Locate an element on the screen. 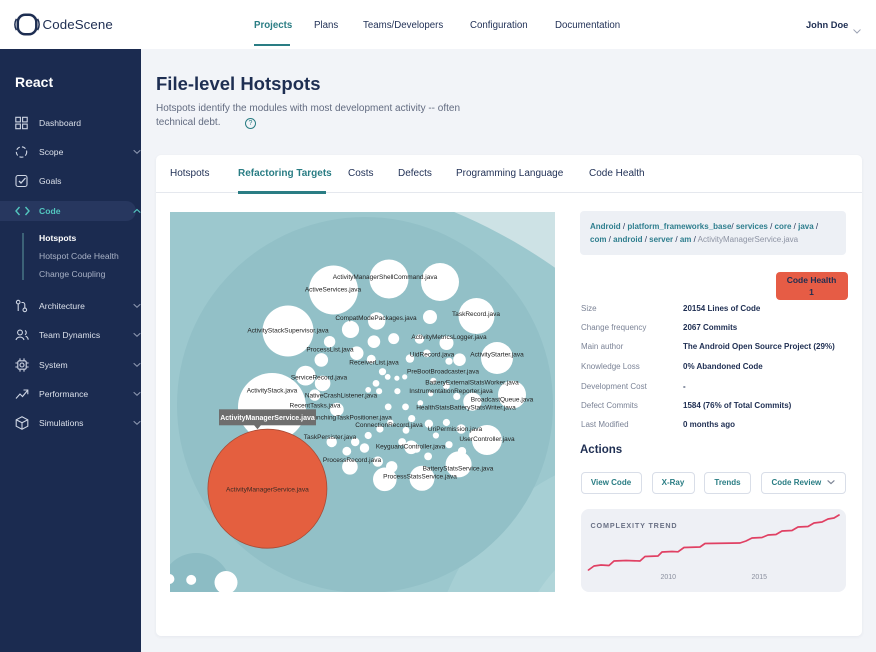 The height and width of the screenshot is (652, 876). svg-text: LaunchingTaskPositioner.java is located at coordinates (349, 417).